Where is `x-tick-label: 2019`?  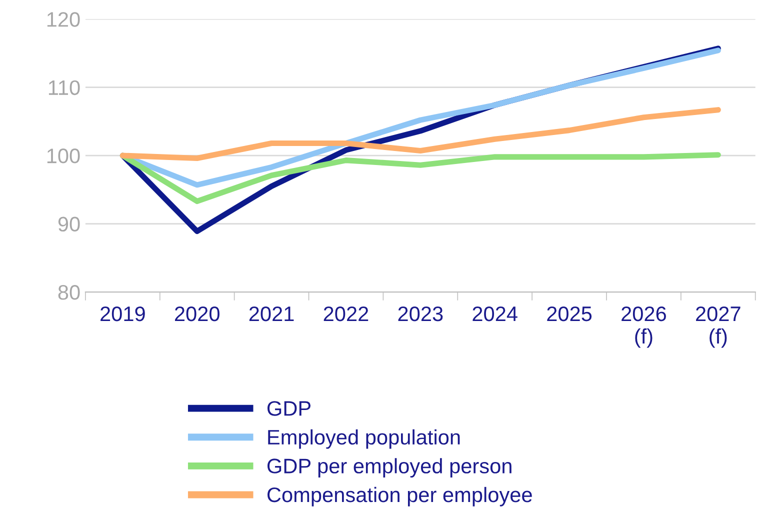
x-tick-label: 2019 is located at coordinates (122, 314).